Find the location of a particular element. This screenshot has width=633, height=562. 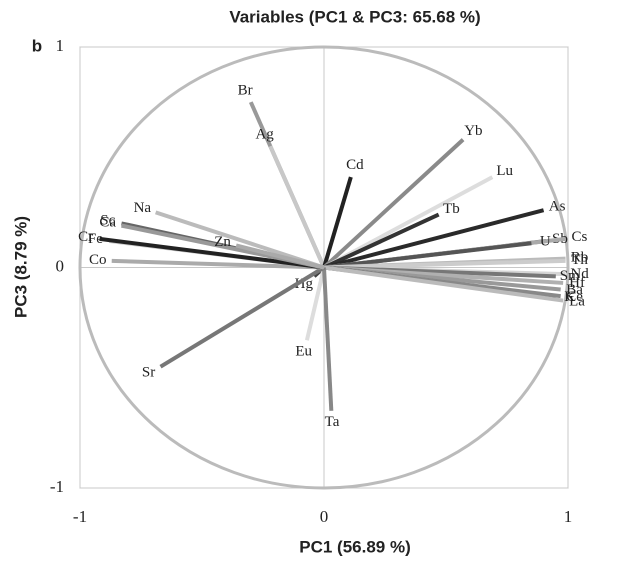

vector-label: K is located at coordinates (569, 297).